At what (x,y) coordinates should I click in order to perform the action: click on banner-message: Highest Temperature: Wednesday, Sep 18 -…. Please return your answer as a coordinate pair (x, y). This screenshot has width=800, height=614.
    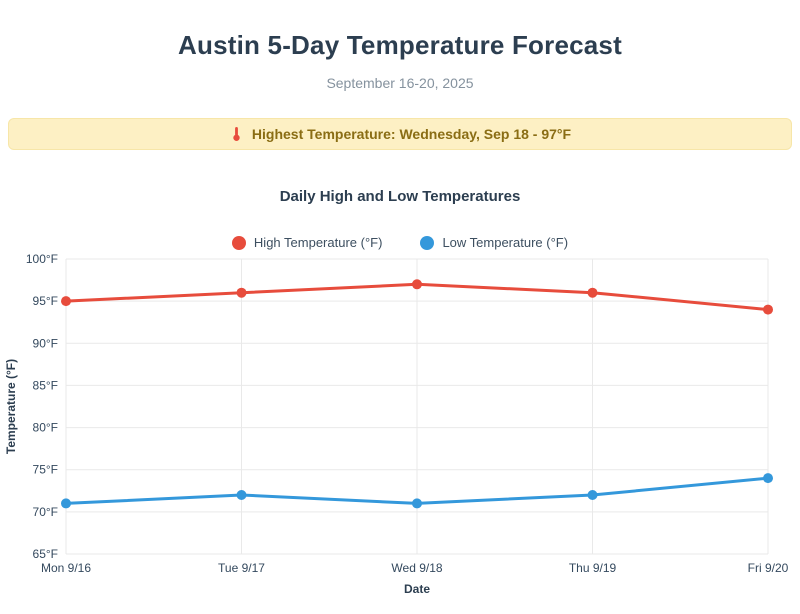
    Looking at the image, I should click on (411, 134).